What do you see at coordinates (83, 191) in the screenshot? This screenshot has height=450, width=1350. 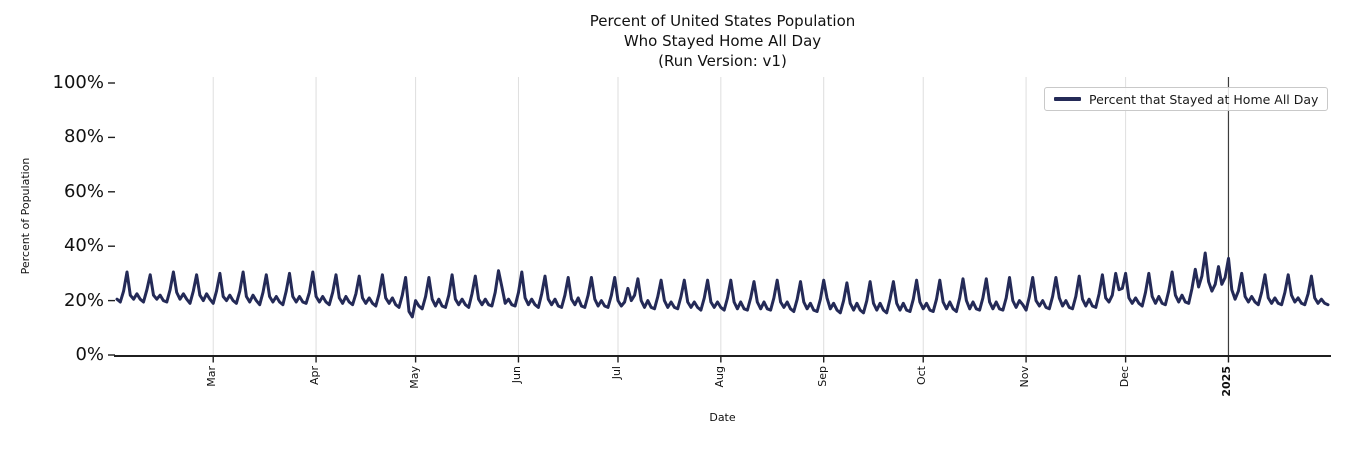 I see `y-tick-label-60: 60%` at bounding box center [83, 191].